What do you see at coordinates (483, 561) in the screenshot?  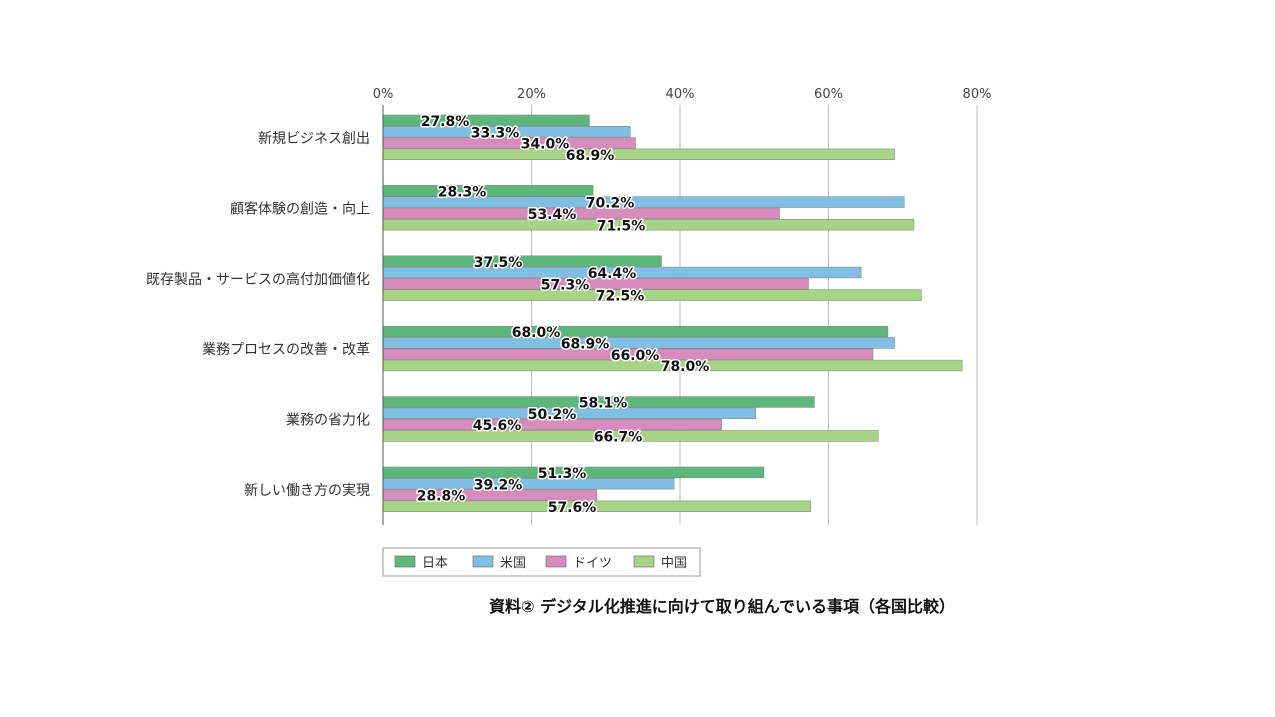 I see `legend-swatch-米国` at bounding box center [483, 561].